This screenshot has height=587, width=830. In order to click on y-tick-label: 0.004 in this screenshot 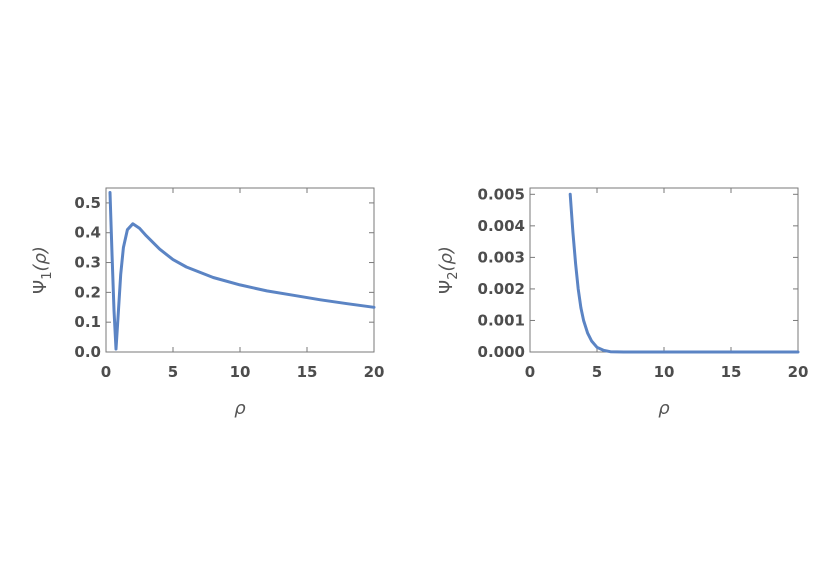, I will do `click(501, 226)`.